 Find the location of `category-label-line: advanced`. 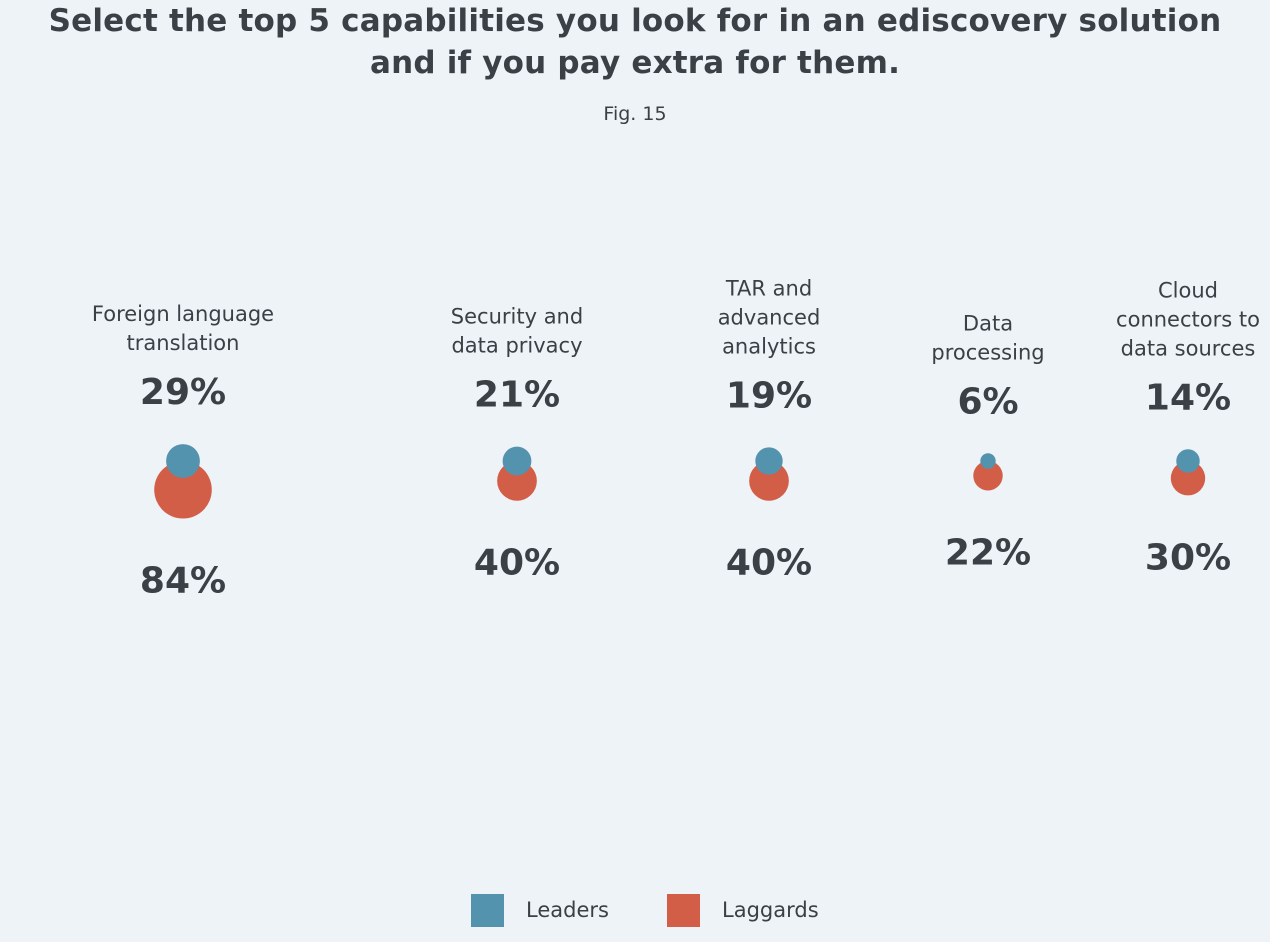

category-label-line: advanced is located at coordinates (769, 317).